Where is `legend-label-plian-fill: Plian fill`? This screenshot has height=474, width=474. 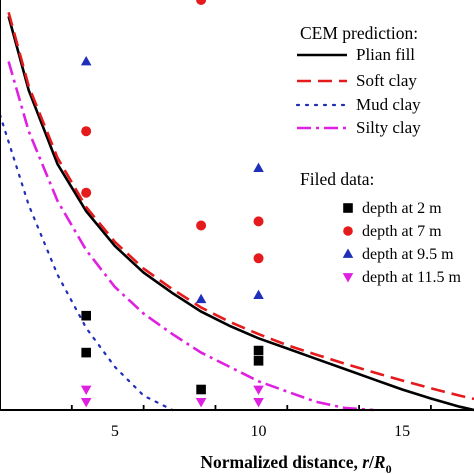 legend-label-plian-fill: Plian fill is located at coordinates (385, 54).